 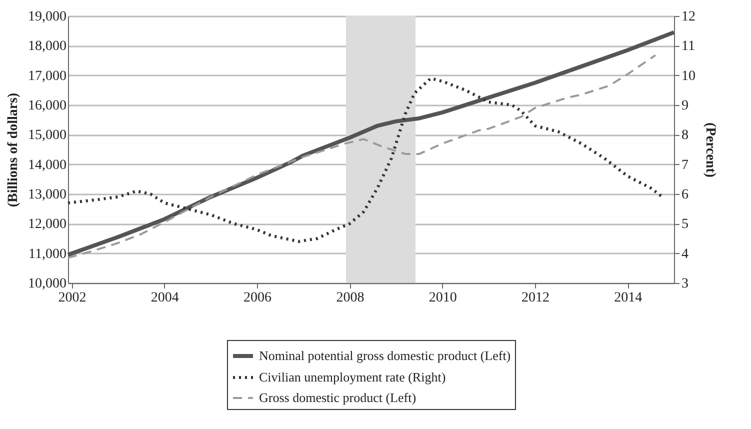 What do you see at coordinates (685, 254) in the screenshot?
I see `y2-tick-label: 4` at bounding box center [685, 254].